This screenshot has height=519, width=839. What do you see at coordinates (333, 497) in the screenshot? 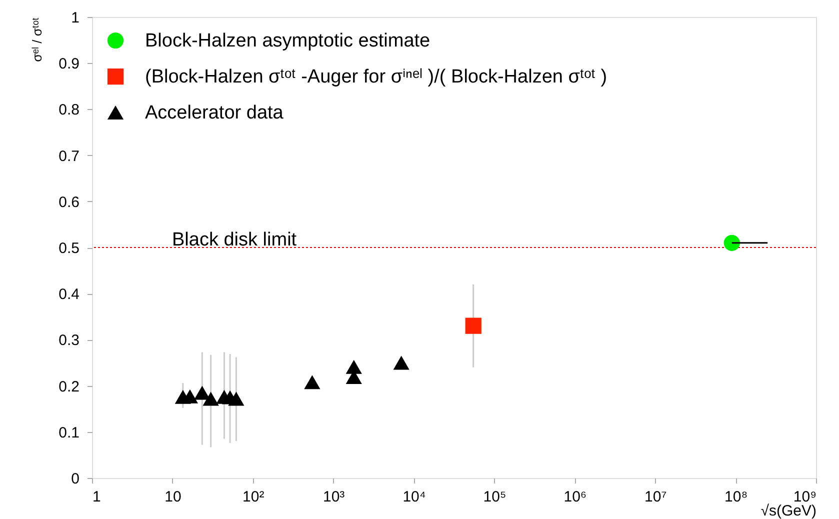
I see `x-tick-label: 10³` at bounding box center [333, 497].